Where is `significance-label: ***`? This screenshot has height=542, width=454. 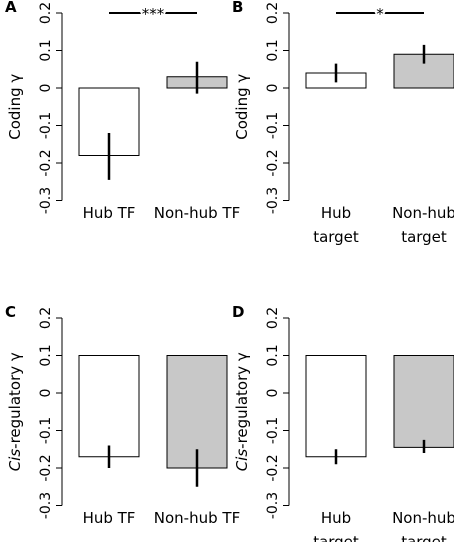 significance-label: *** is located at coordinates (153, 14).